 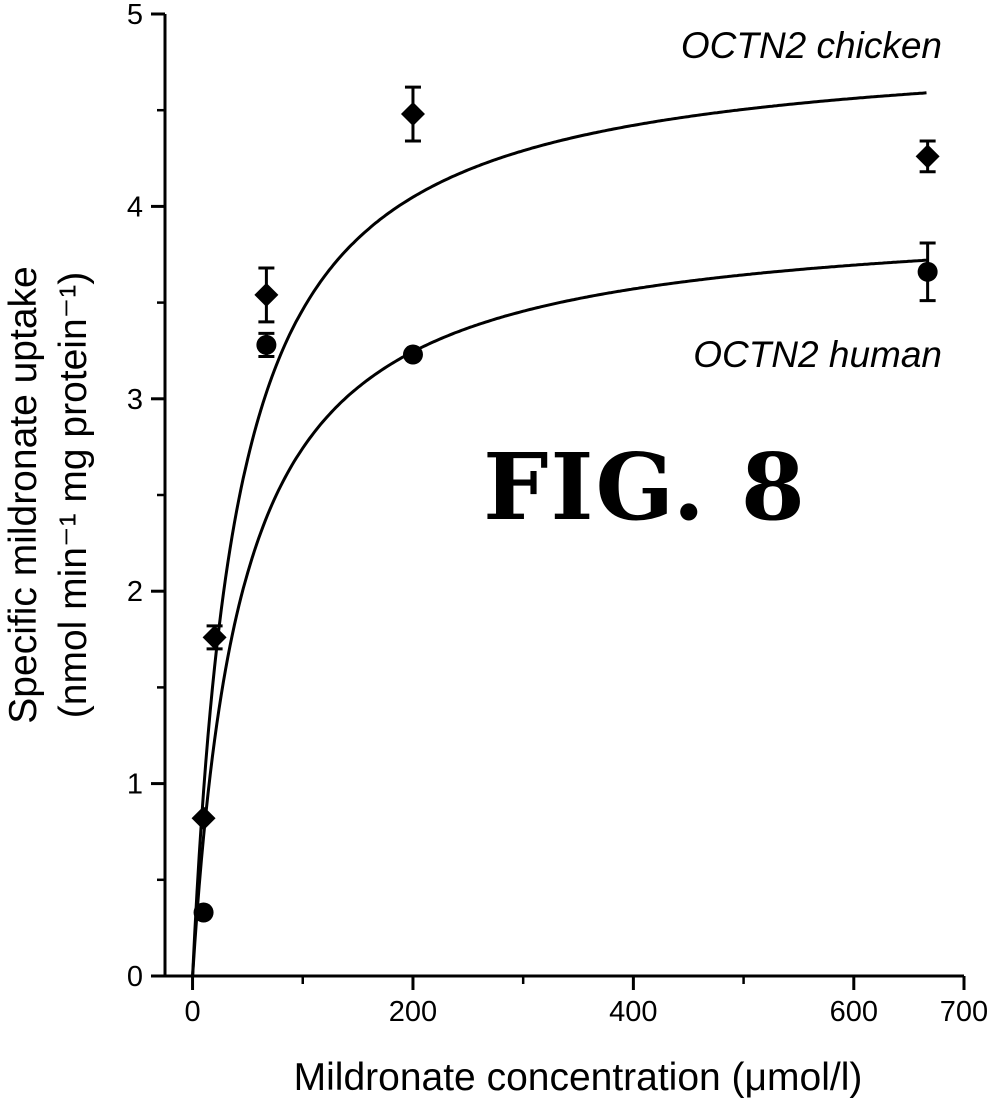 What do you see at coordinates (135, 785) in the screenshot?
I see `y-tick-label: 1` at bounding box center [135, 785].